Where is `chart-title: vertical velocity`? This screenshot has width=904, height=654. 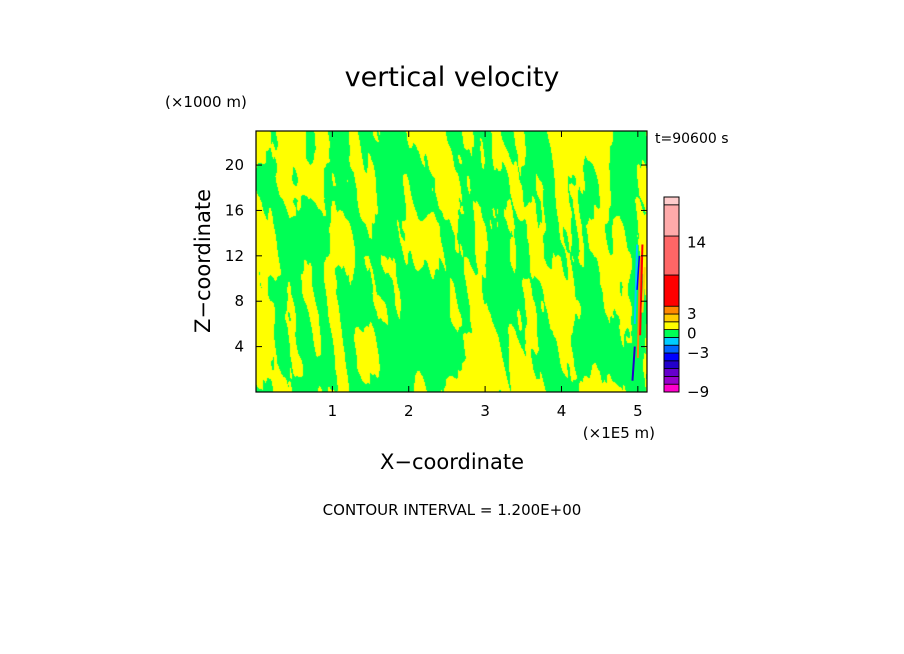 chart-title: vertical velocity is located at coordinates (452, 77).